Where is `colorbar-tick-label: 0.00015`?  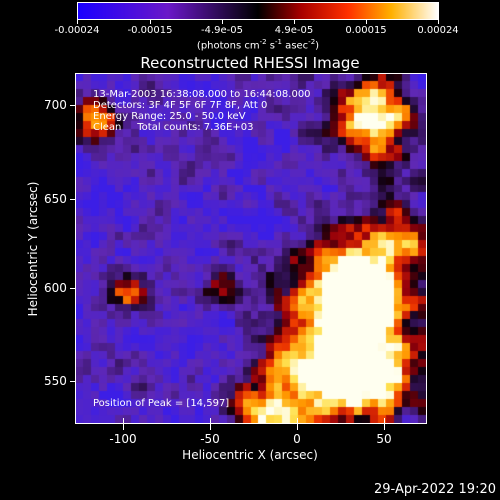 colorbar-tick-label: 0.00015 is located at coordinates (366, 30).